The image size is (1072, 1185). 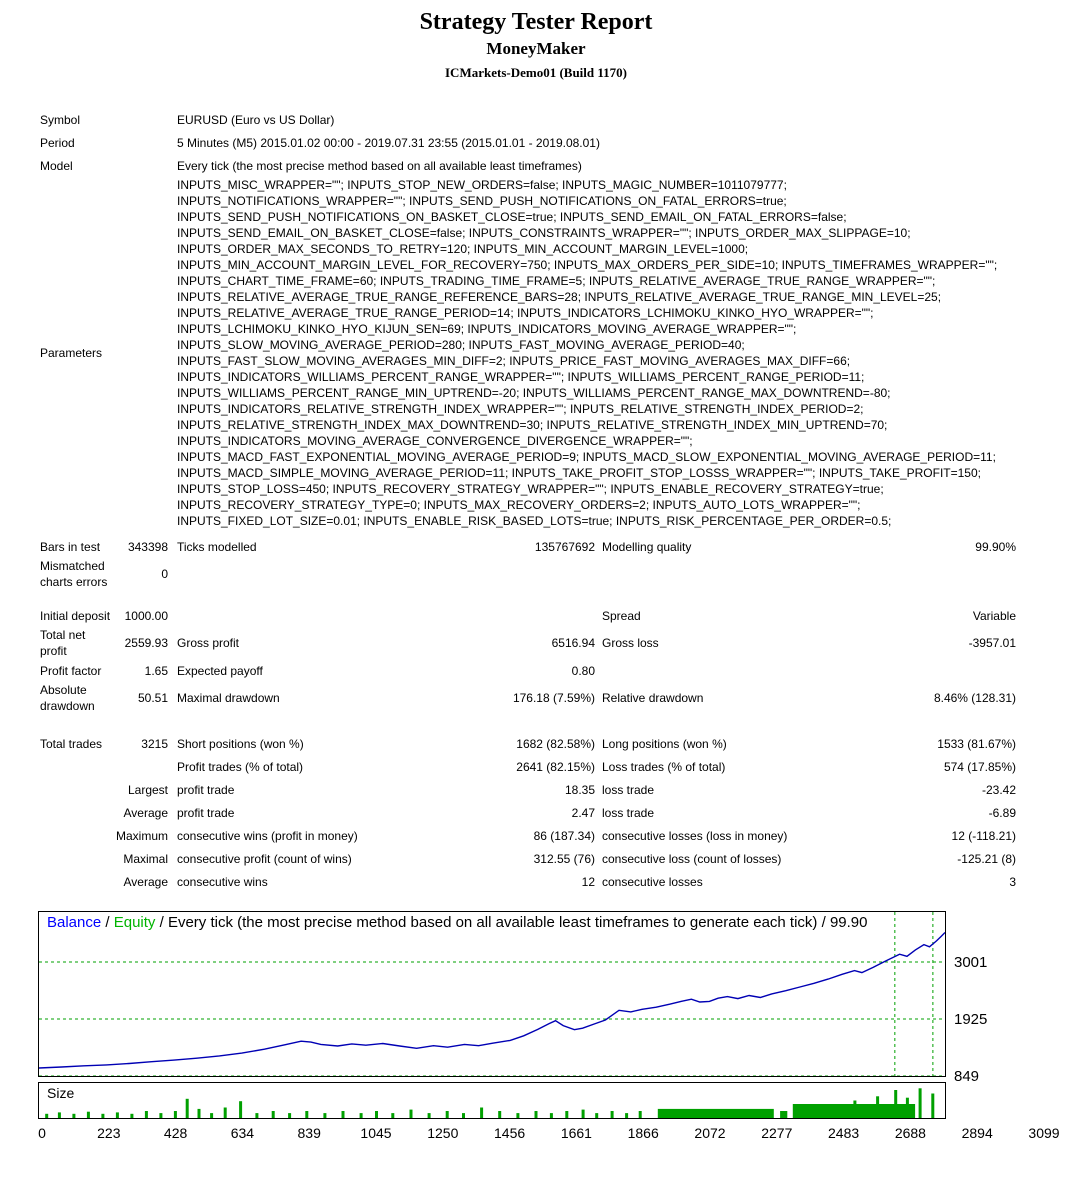 What do you see at coordinates (146, 643) in the screenshot?
I see `stat-value: 2559.93` at bounding box center [146, 643].